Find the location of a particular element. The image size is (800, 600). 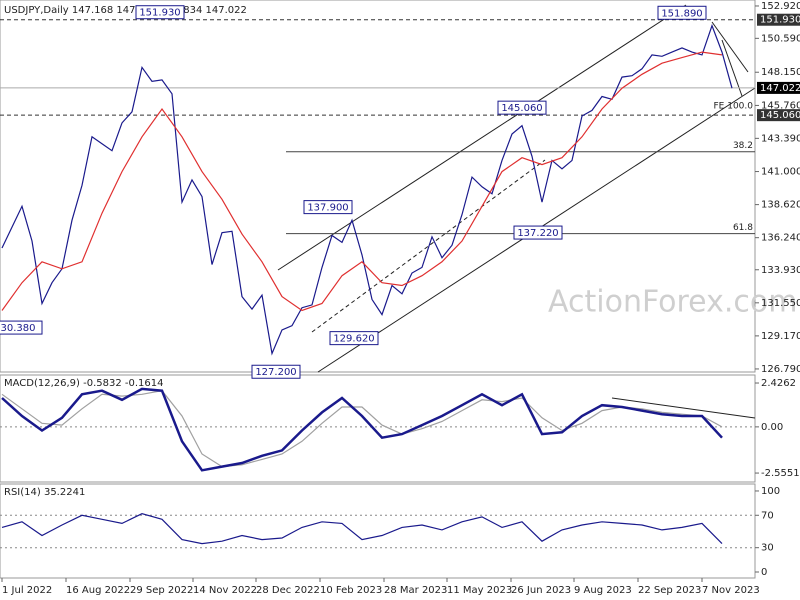

callout-label: 145.060 is located at coordinates (521, 108).